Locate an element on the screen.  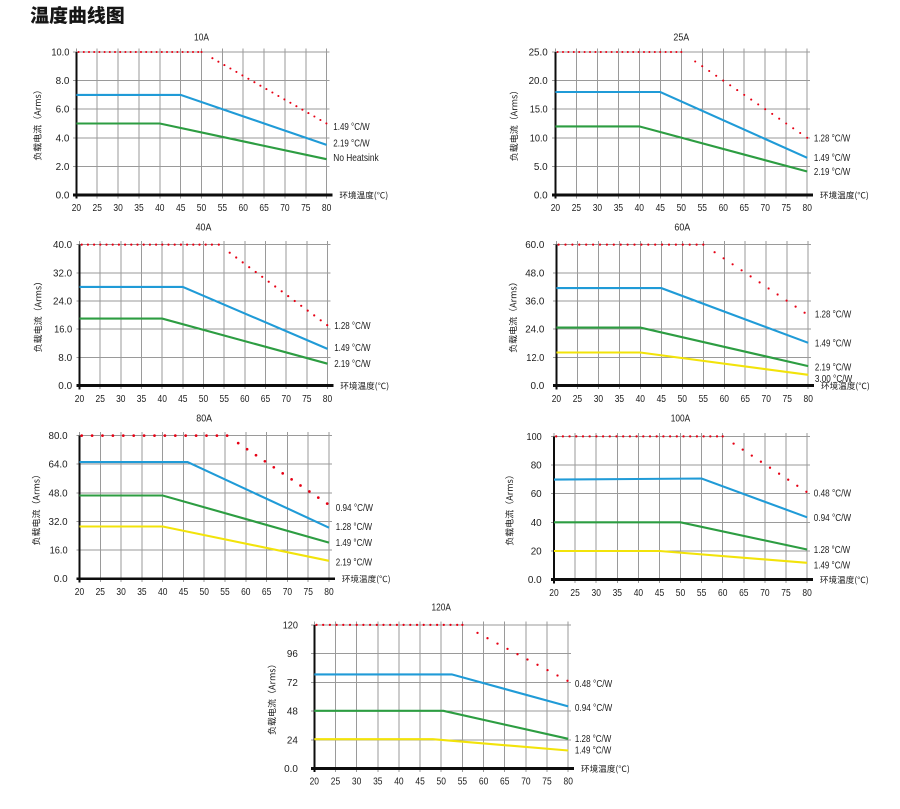
svg-text: 100 is located at coordinates (534, 437).